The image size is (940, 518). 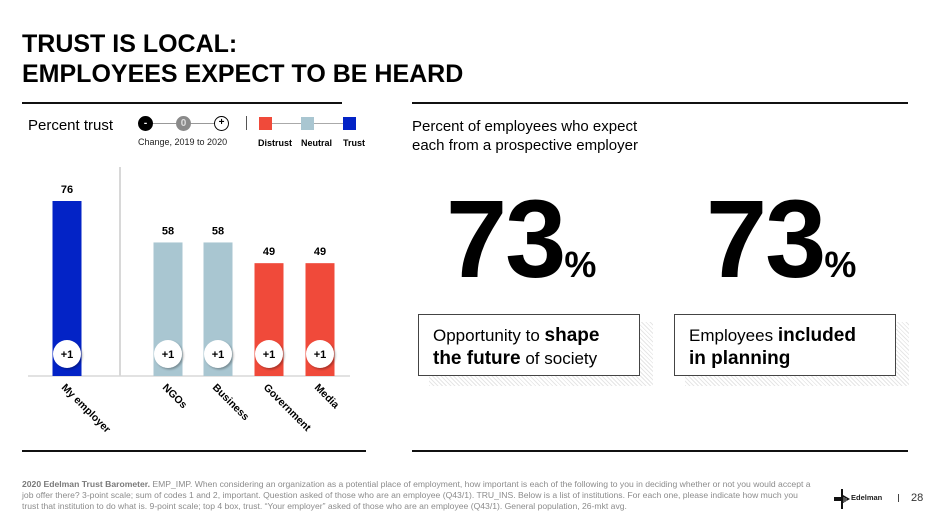 I want to click on value-label-business: 58, so click(x=218, y=231).